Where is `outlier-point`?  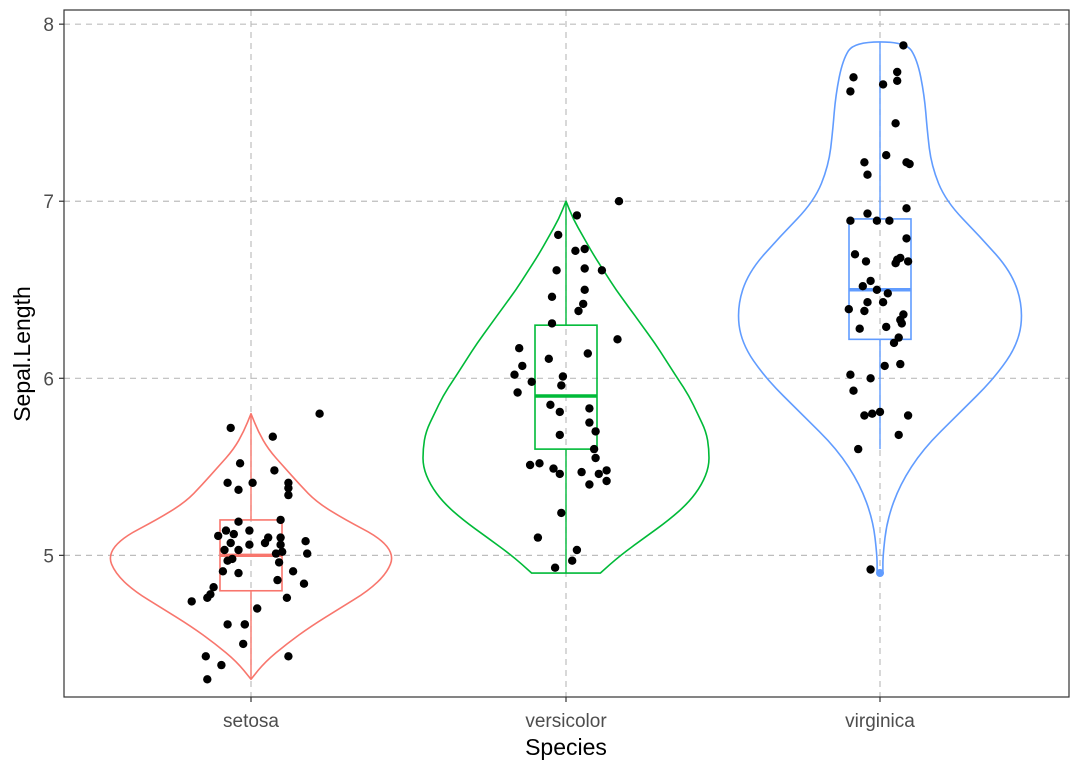 outlier-point is located at coordinates (880, 573).